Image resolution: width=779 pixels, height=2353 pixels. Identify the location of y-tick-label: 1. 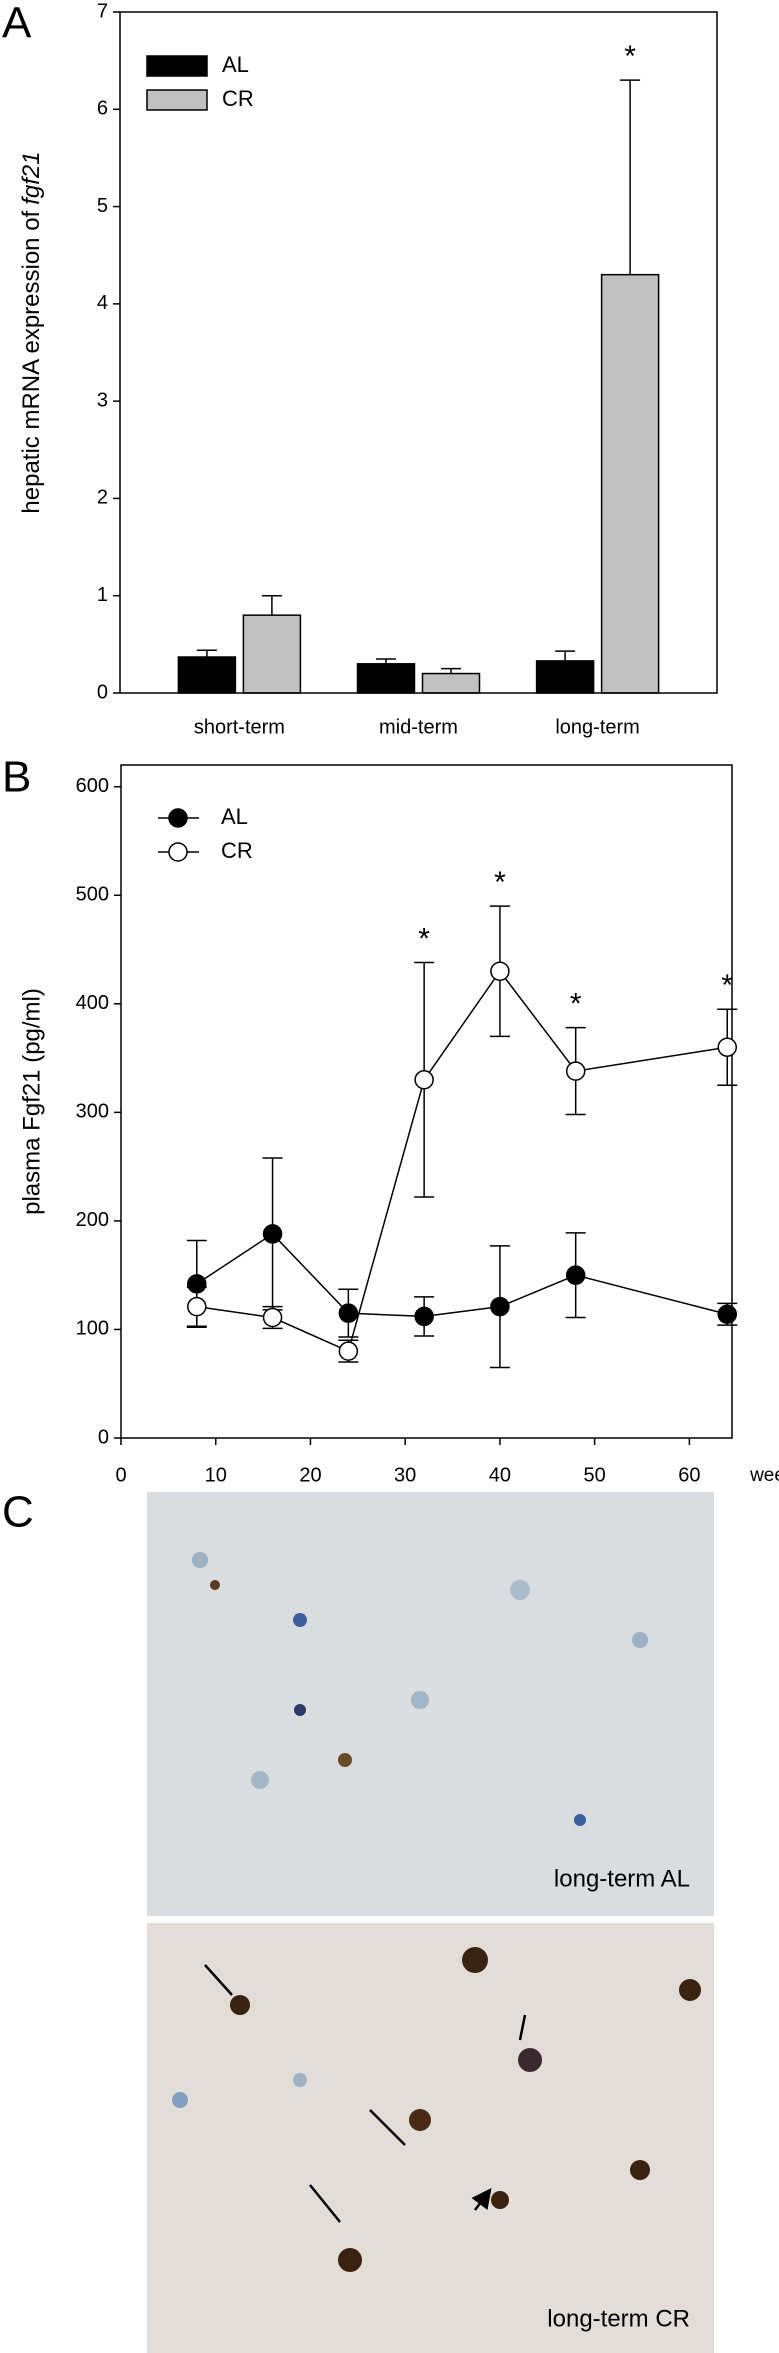
(102, 595).